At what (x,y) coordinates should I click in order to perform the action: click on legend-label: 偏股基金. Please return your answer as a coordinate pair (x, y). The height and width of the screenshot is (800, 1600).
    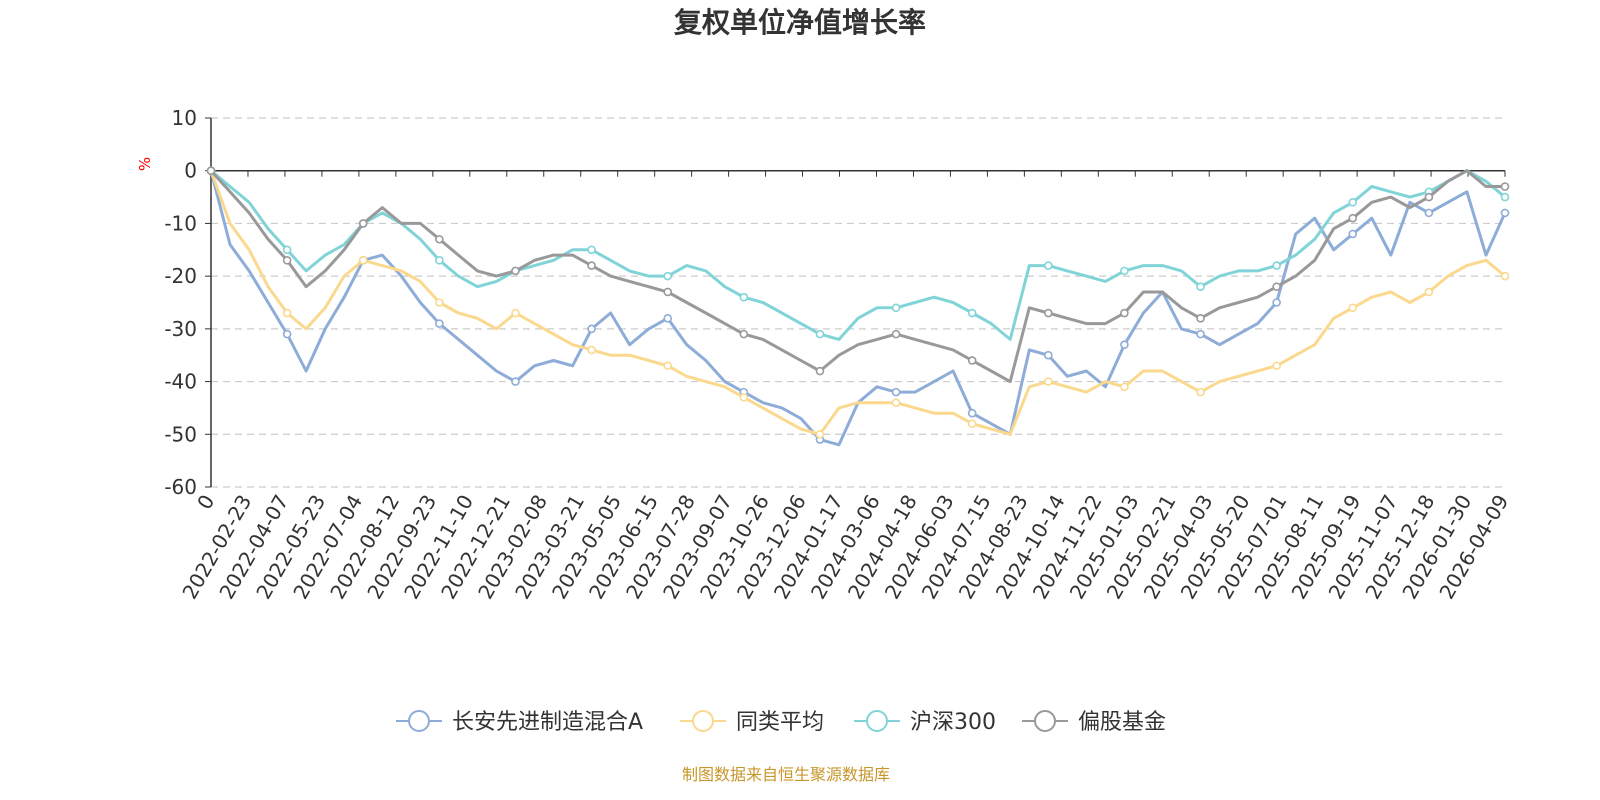
    Looking at the image, I should click on (1122, 722).